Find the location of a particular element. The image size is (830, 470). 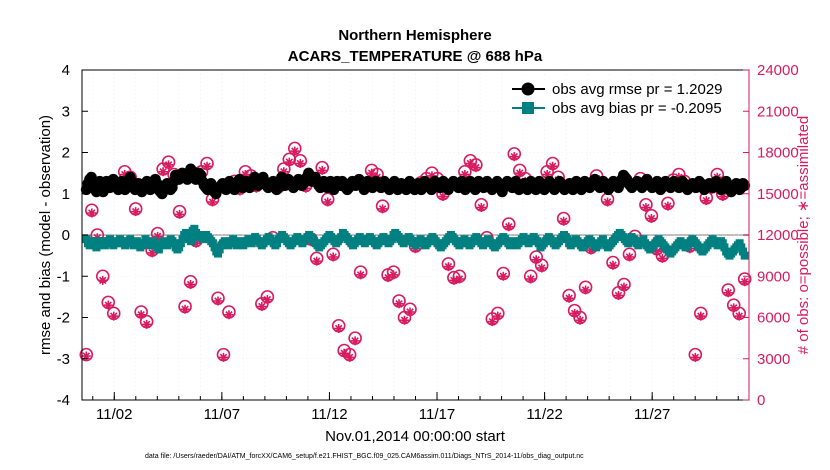

y2-tick-label: 12000 is located at coordinates (778, 235).